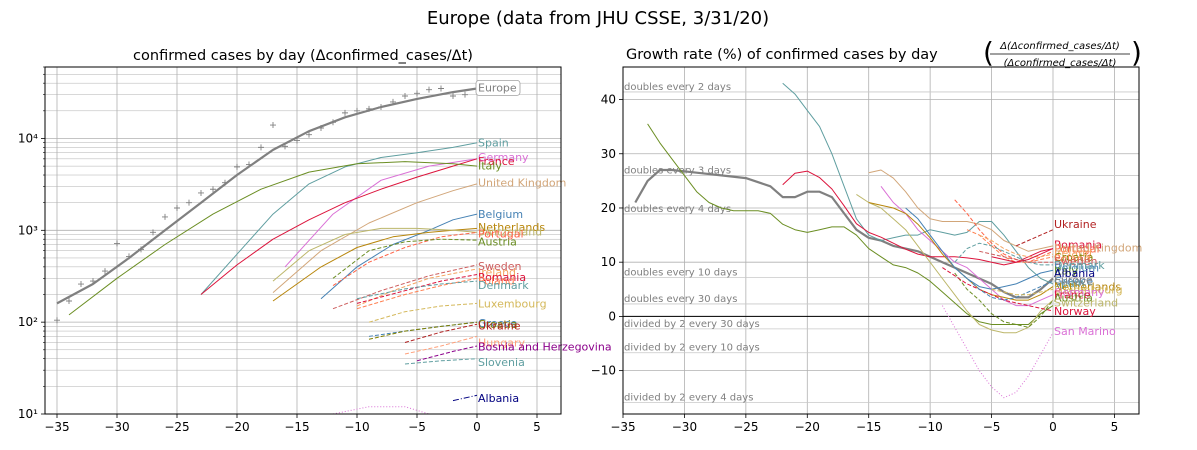 Image resolution: width=1197 pixels, height=450 pixels. I want to click on fraction-paren-right: ), so click(1136, 52).